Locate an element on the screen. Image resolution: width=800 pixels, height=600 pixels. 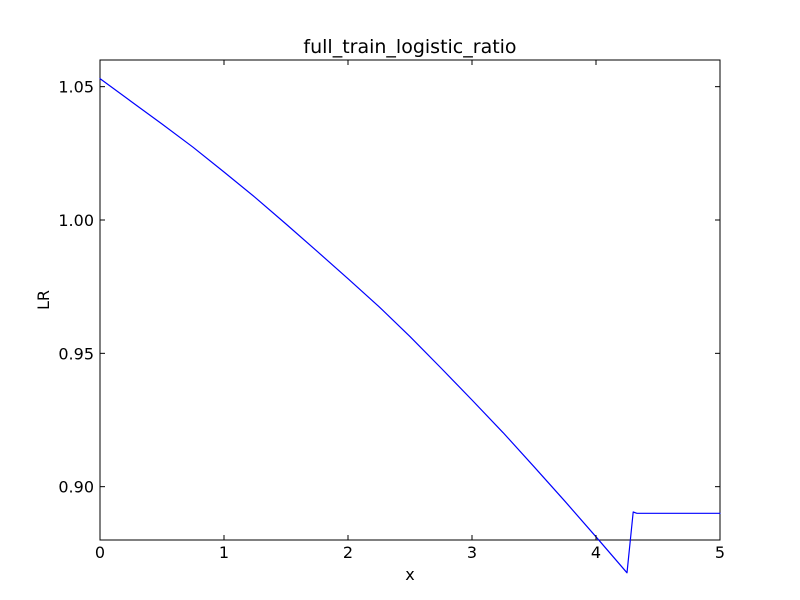
x-tick-label-2: 2 is located at coordinates (348, 552).